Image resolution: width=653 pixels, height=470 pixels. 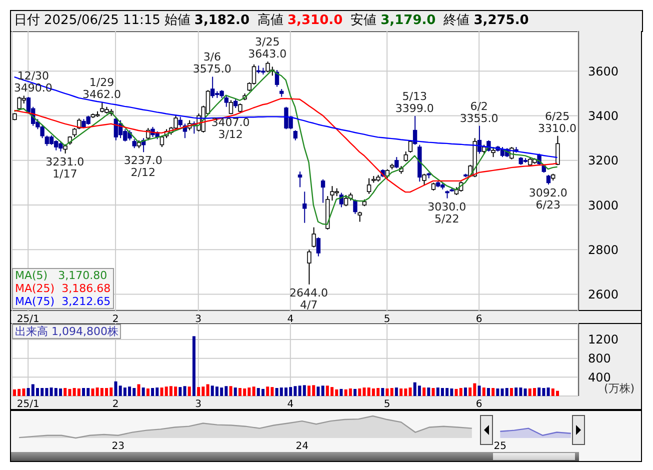 I want to click on y-tick-label: 3200, so click(x=603, y=161).